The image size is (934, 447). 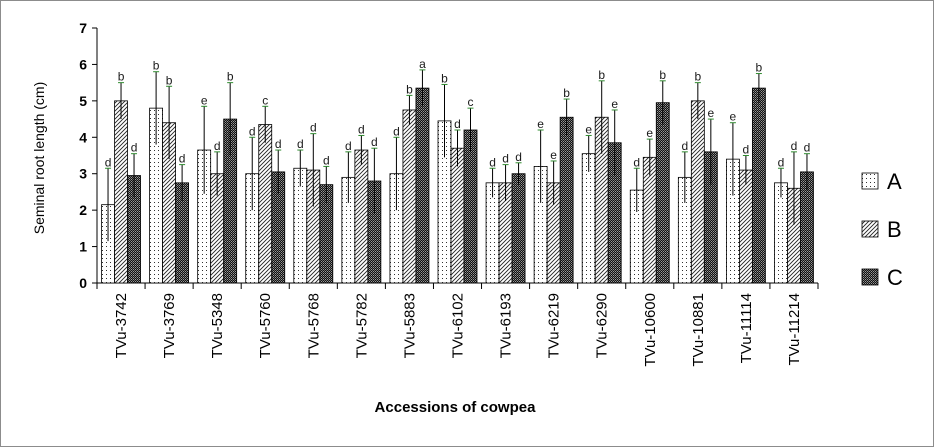 I want to click on category-label: TVu-5348, so click(x=217, y=325).